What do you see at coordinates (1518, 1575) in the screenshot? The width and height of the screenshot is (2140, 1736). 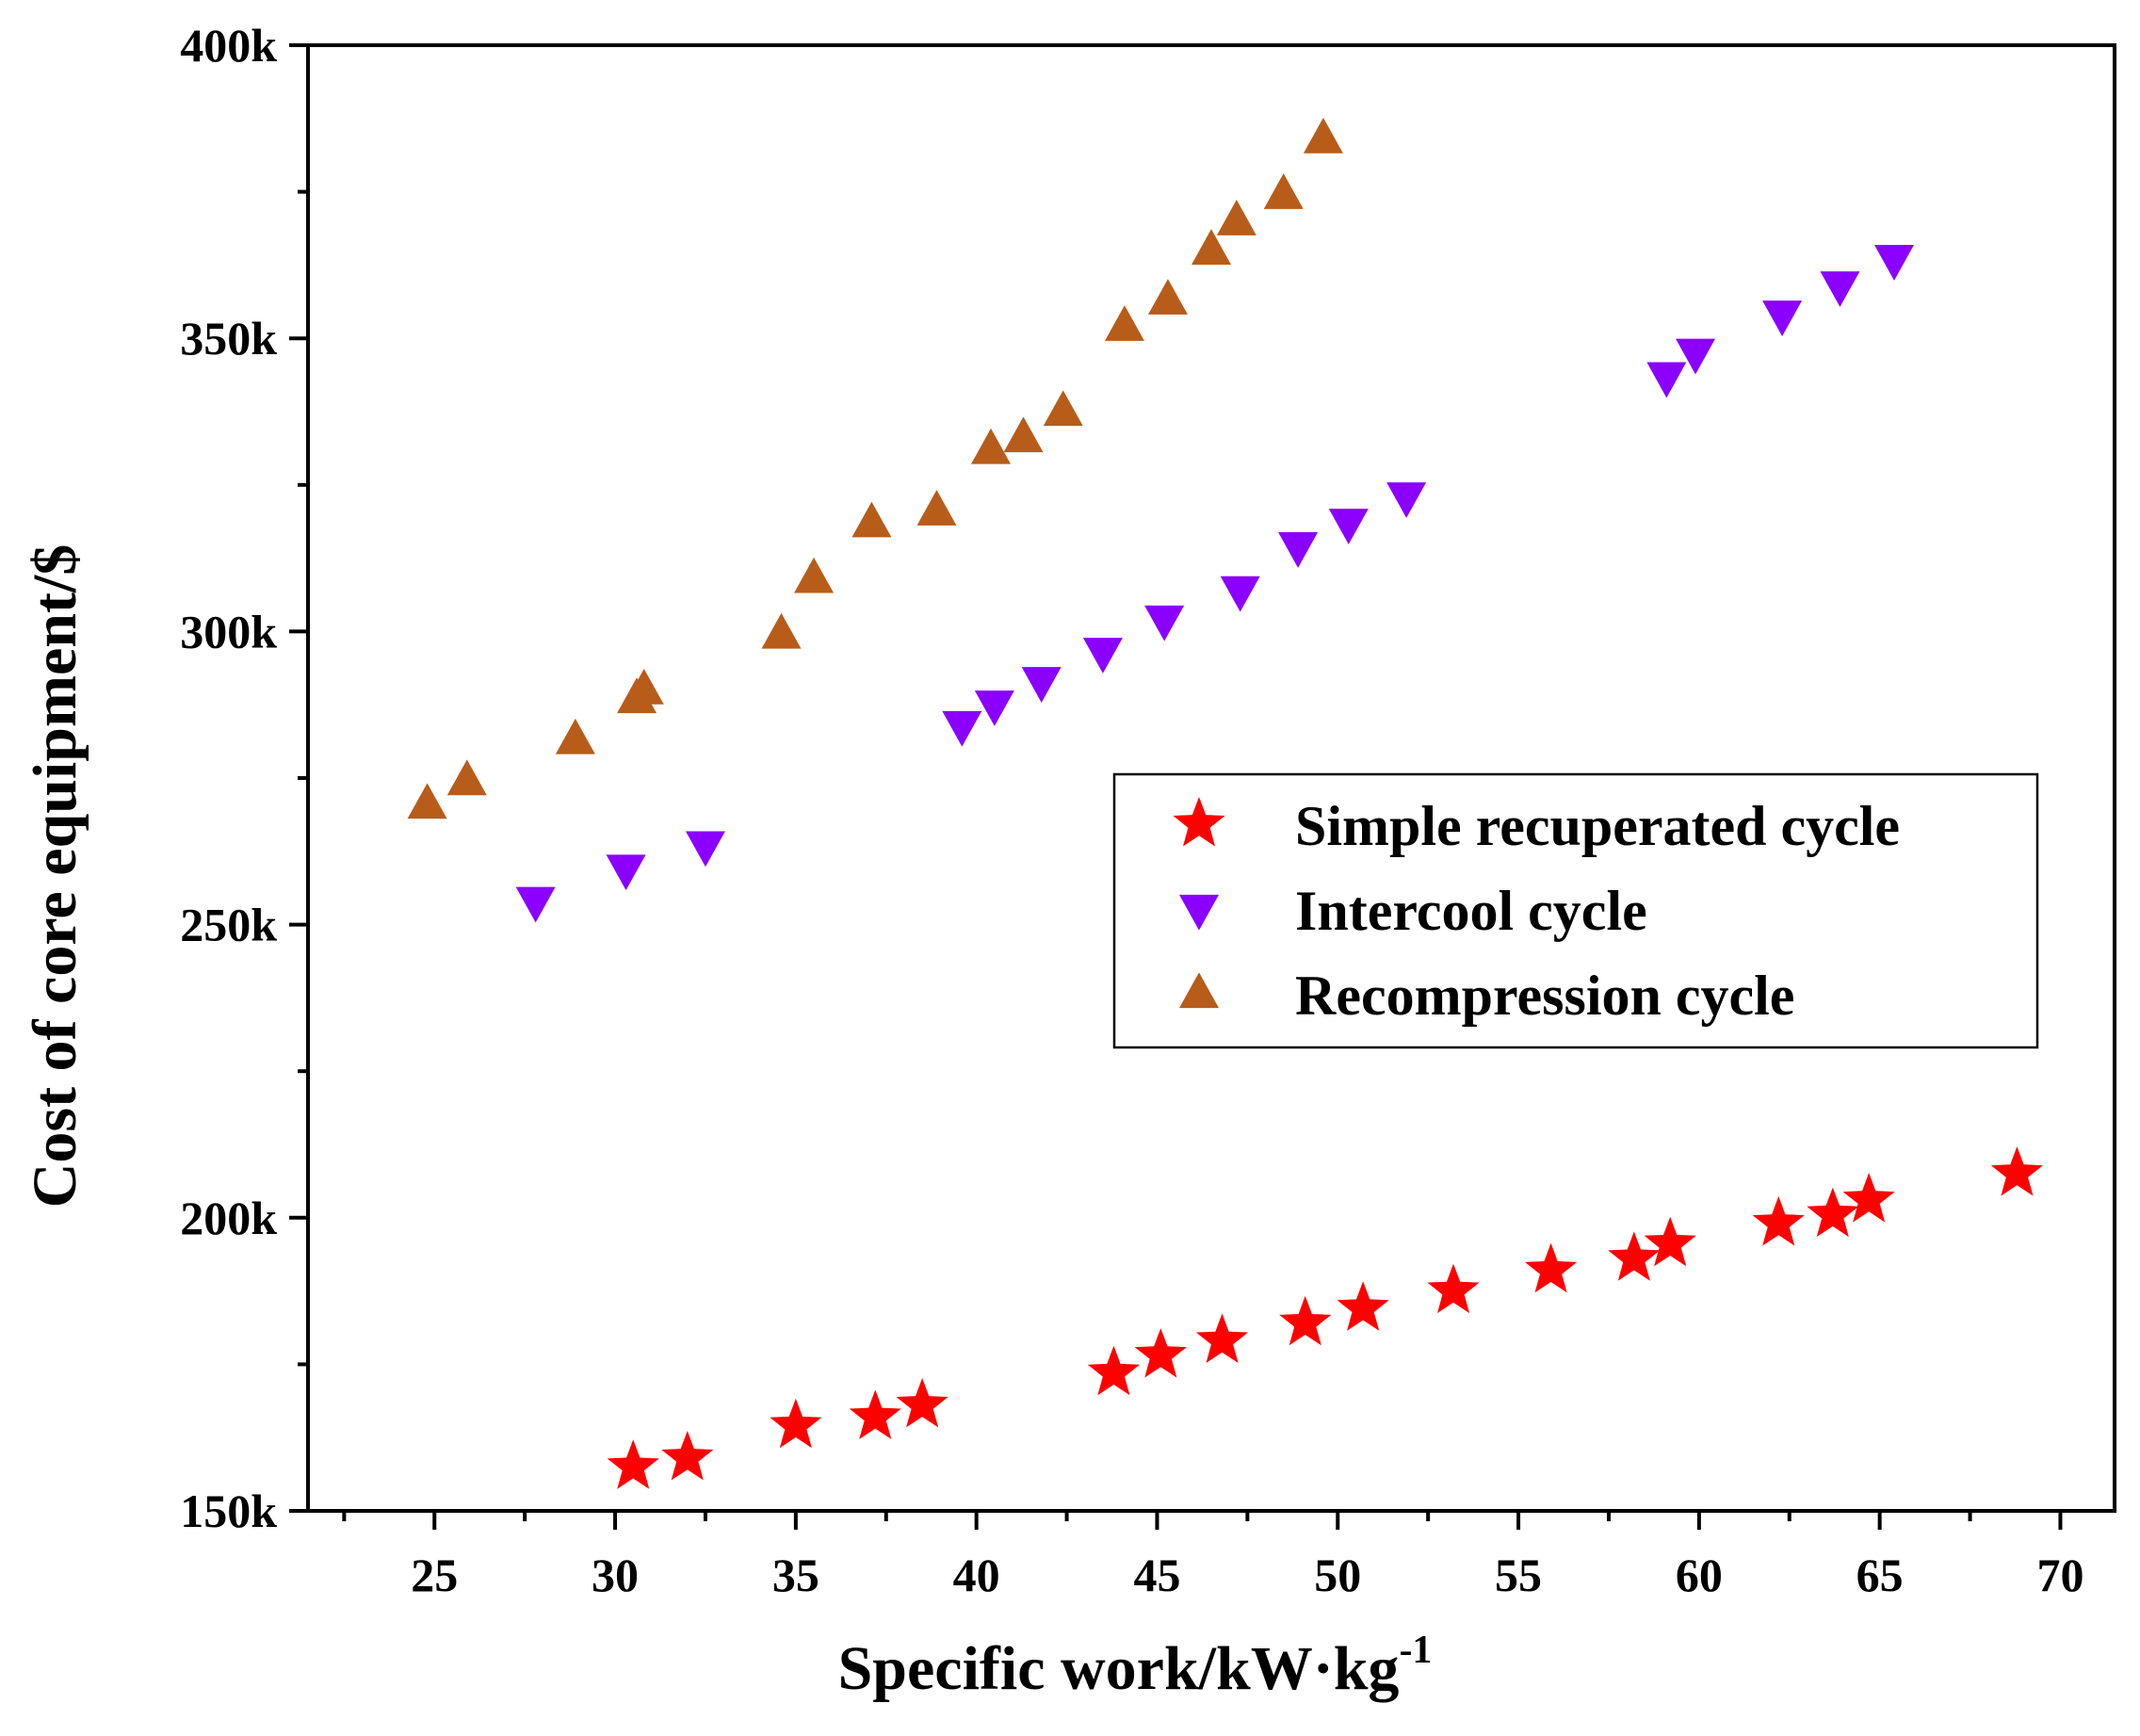 I see `x-tick-label: 55` at bounding box center [1518, 1575].